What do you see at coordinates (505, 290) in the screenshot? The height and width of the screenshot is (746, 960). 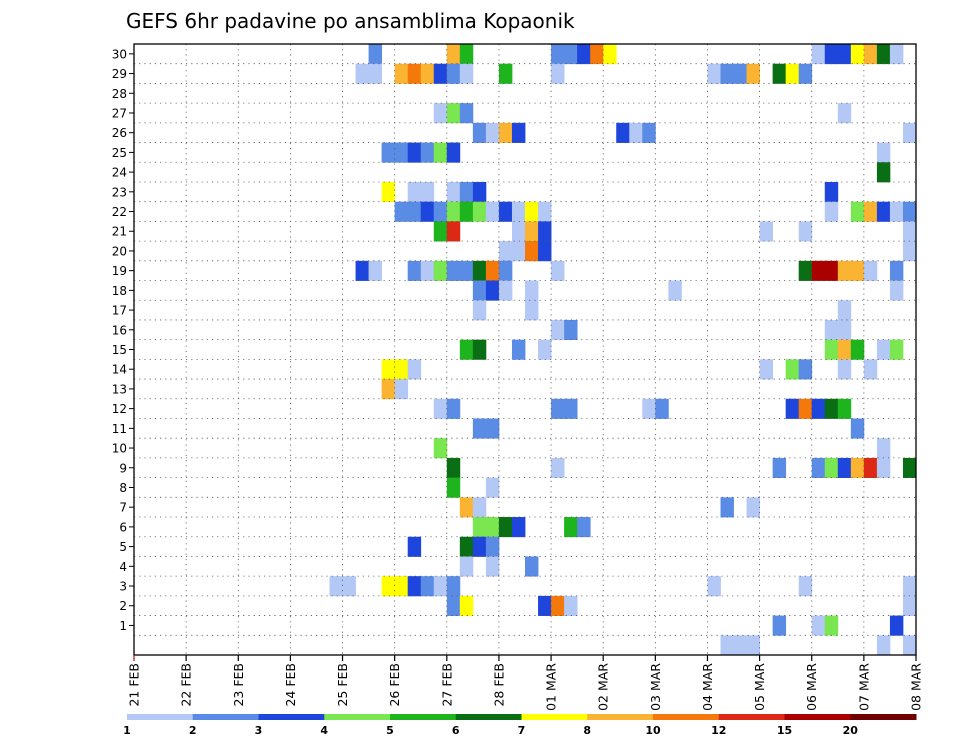 I see `cell-m18-s28` at bounding box center [505, 290].